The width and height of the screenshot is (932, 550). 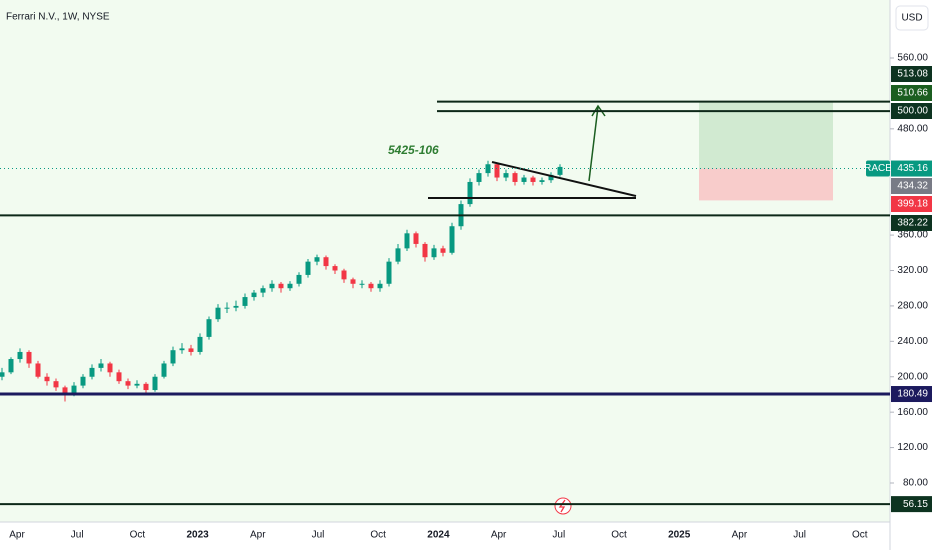 I want to click on price-tick-label: 120.00, so click(x=912, y=447).